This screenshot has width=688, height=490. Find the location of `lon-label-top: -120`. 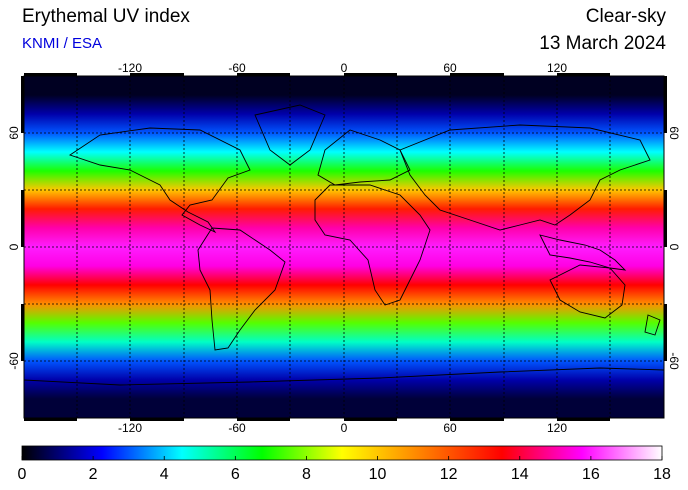

lon-label-top: -120 is located at coordinates (130, 68).